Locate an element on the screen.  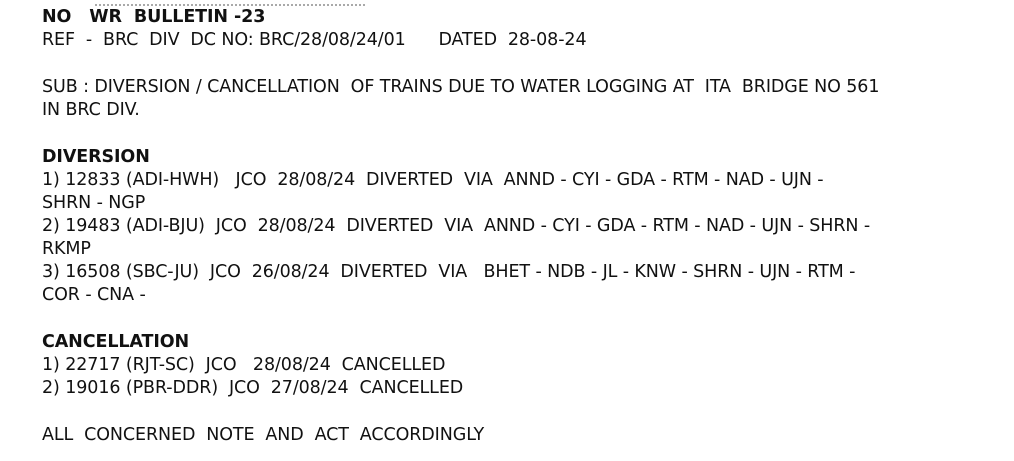
diversion-line: COR - CNA - is located at coordinates (94, 295).